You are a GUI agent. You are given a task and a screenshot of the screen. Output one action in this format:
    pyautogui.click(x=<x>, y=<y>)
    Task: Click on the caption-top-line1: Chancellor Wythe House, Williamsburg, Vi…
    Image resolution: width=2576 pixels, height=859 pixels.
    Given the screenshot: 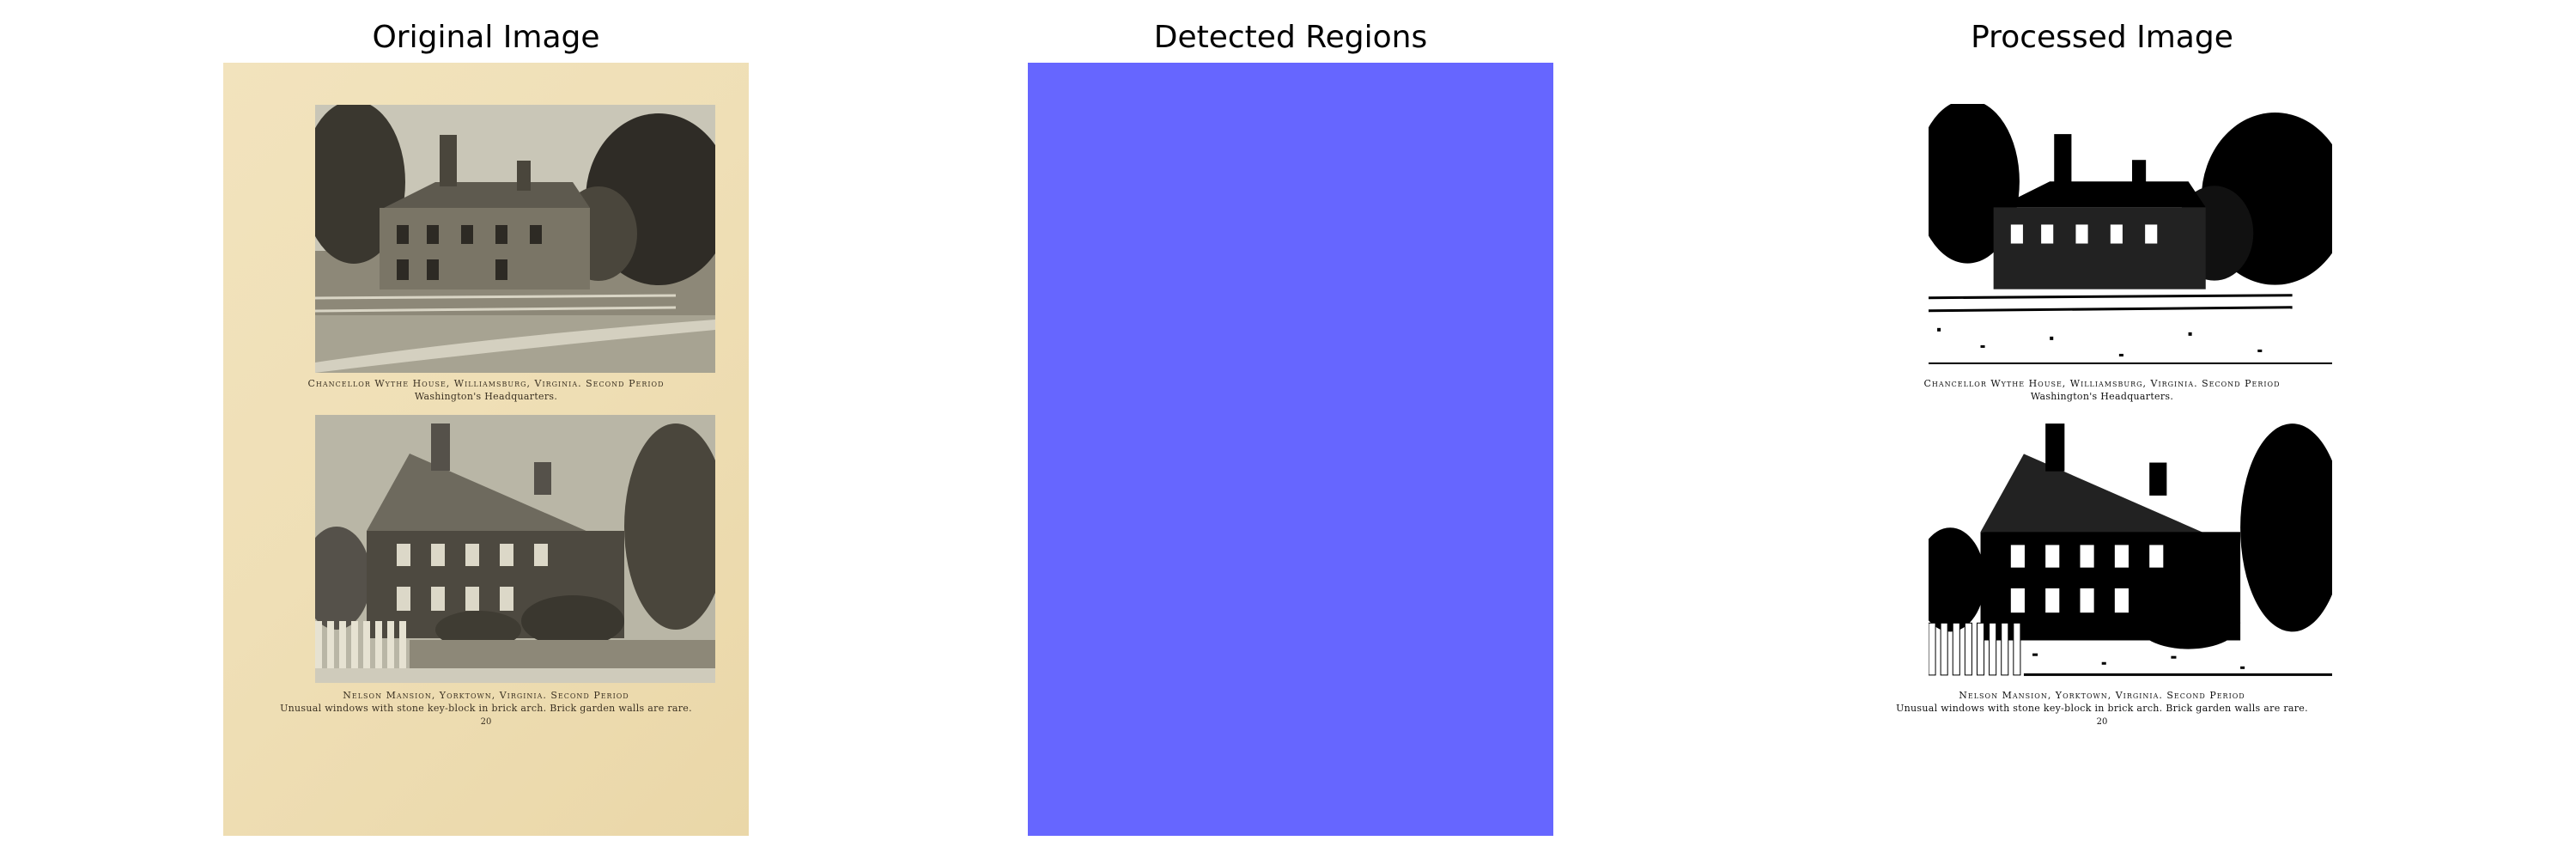 What is the action you would take?
    pyautogui.click(x=486, y=384)
    